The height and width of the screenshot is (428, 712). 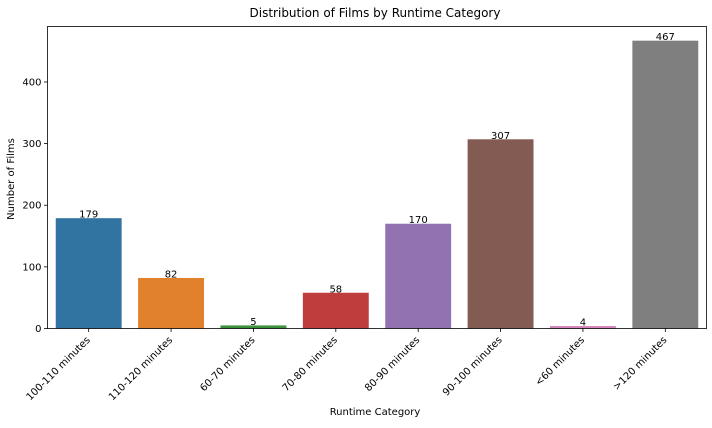 I want to click on x-tick-label-60-70-minutes: 60-70 minutes, so click(x=227, y=364).